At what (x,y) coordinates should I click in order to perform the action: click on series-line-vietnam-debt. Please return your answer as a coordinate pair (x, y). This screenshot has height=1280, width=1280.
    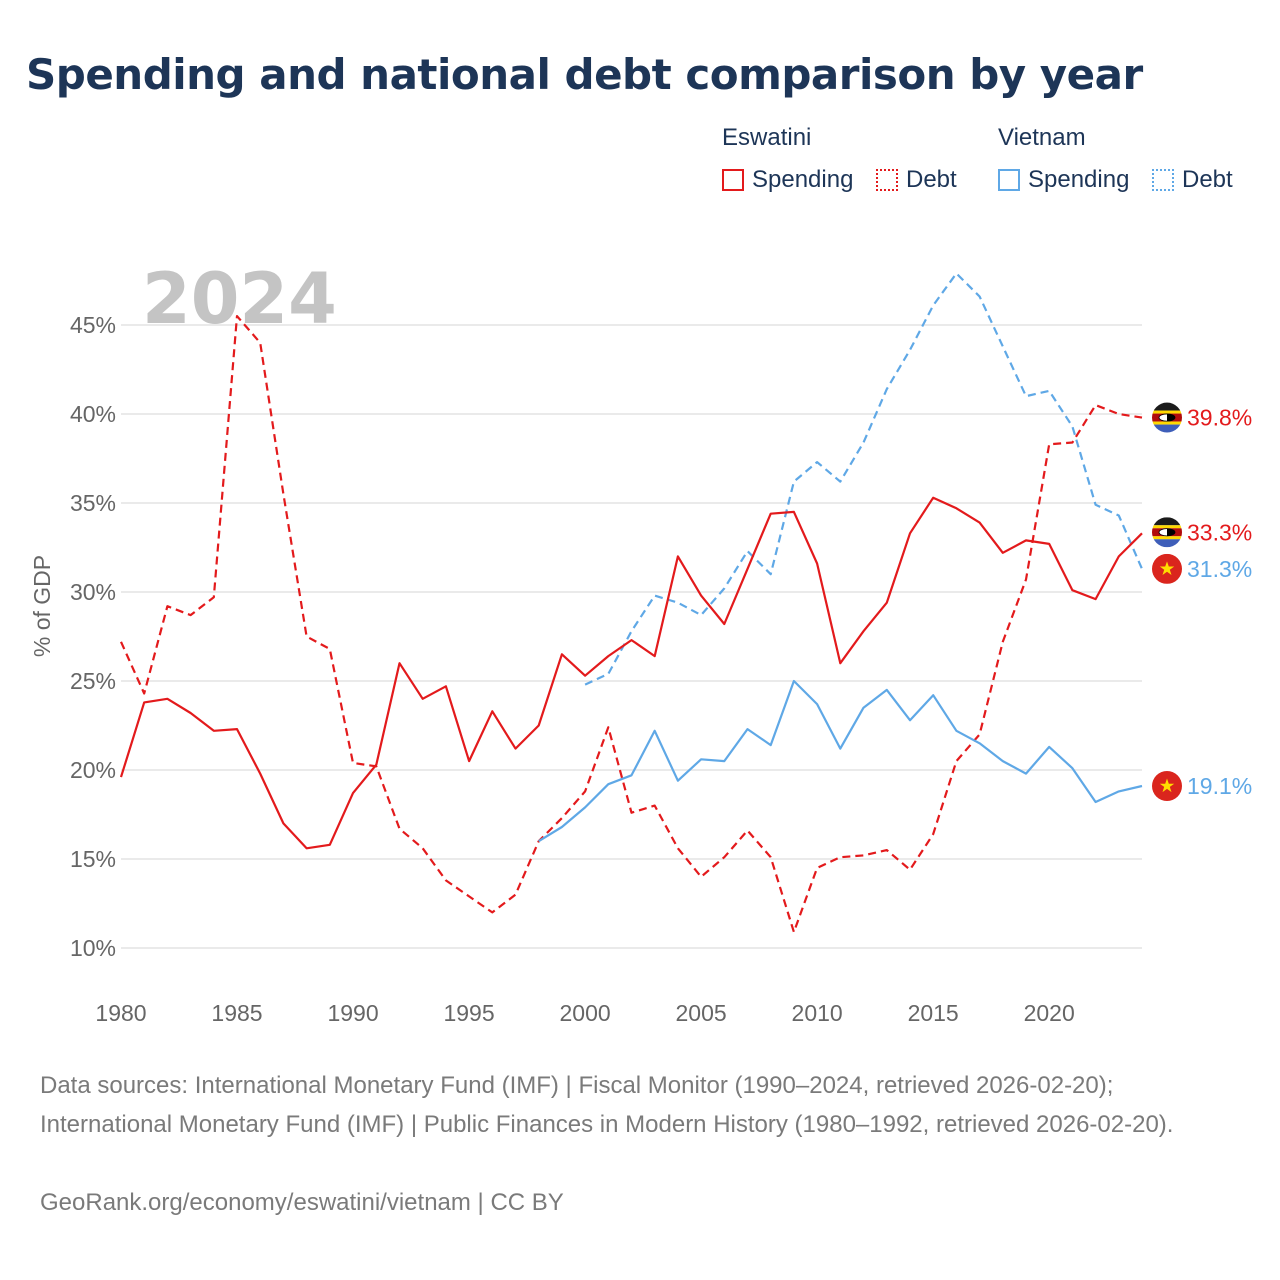
    Looking at the image, I should click on (864, 479).